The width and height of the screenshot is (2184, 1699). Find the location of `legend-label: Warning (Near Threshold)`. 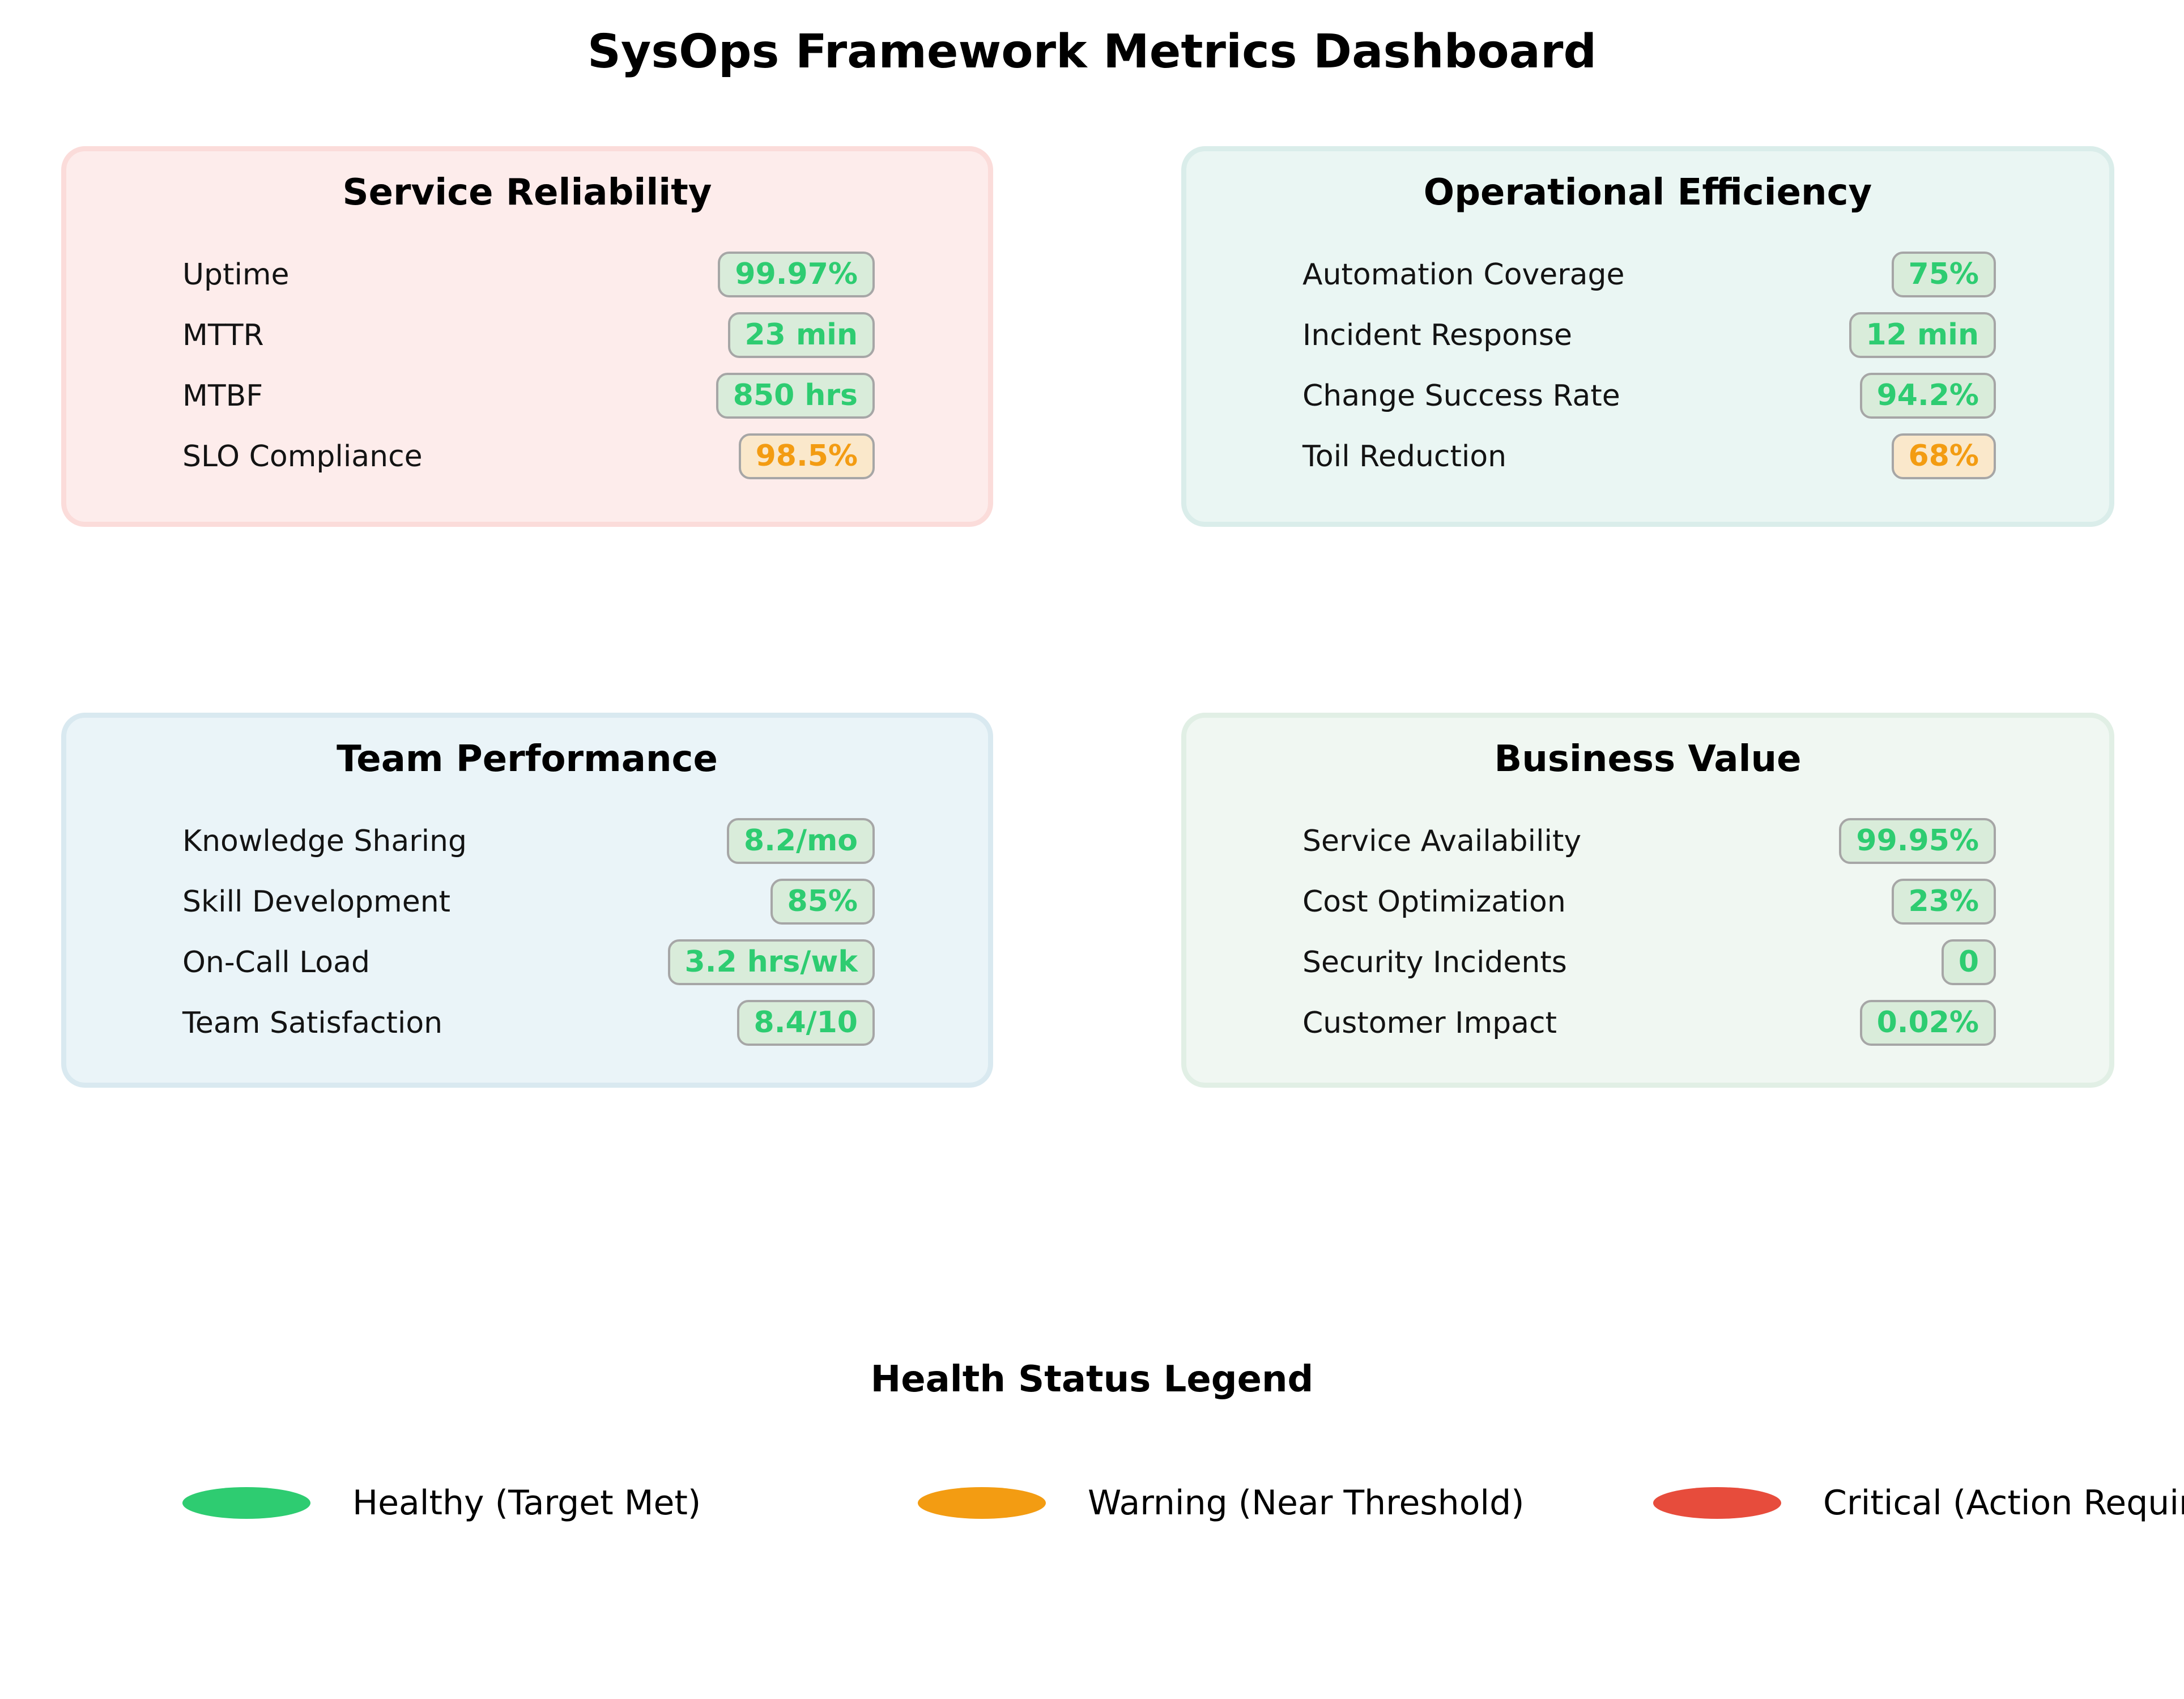

legend-label: Warning (Near Threshold) is located at coordinates (1306, 1503).